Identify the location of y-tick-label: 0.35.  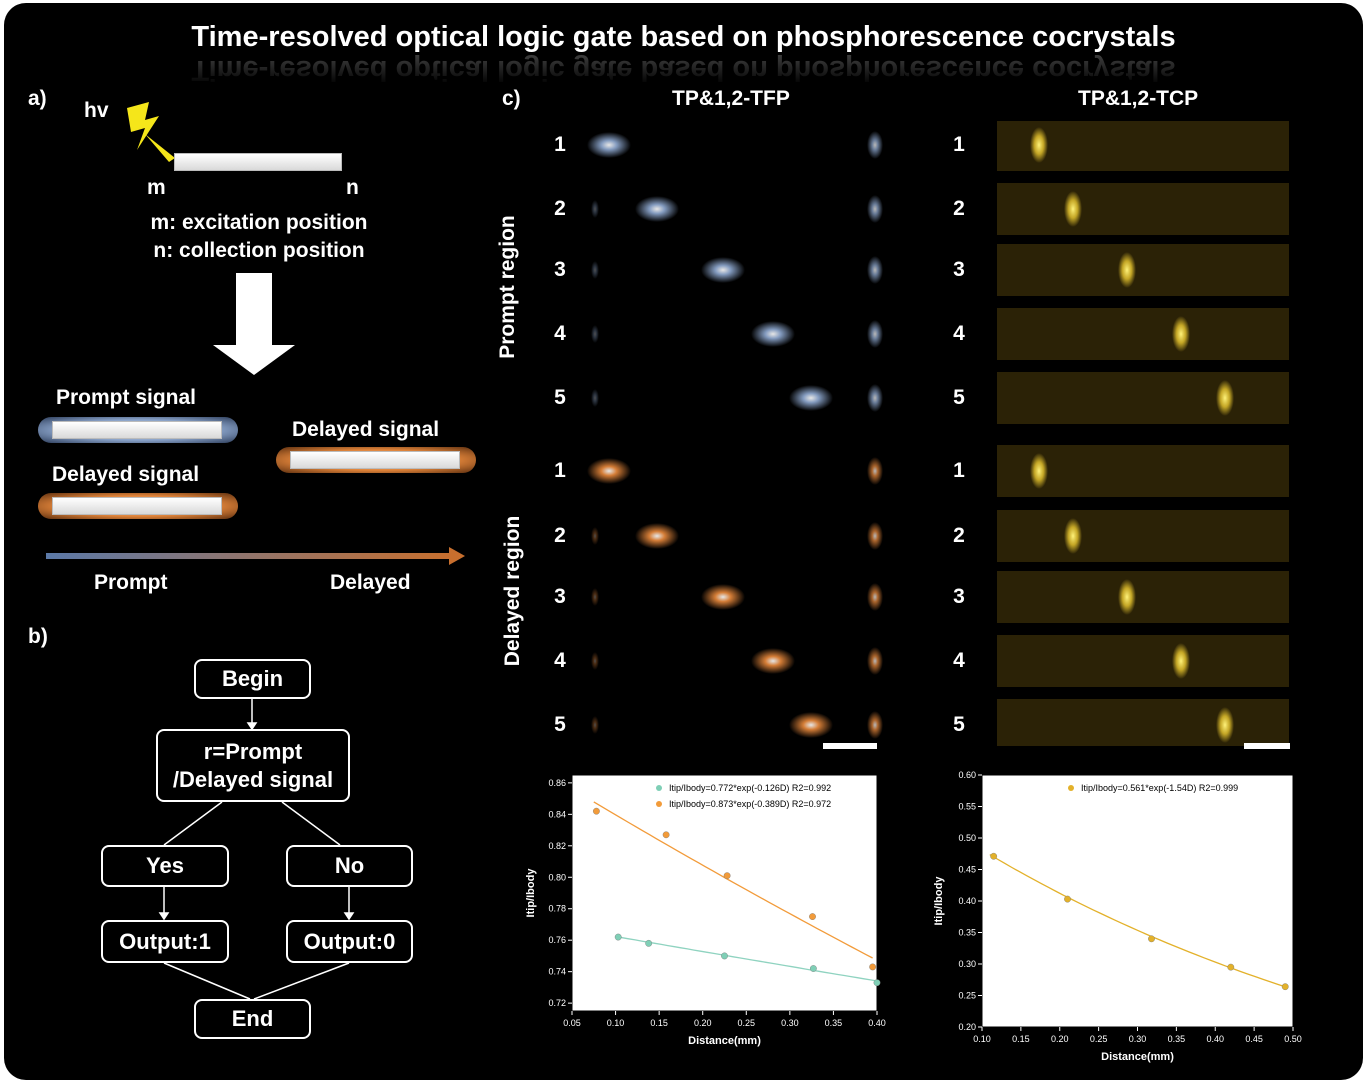
(967, 933).